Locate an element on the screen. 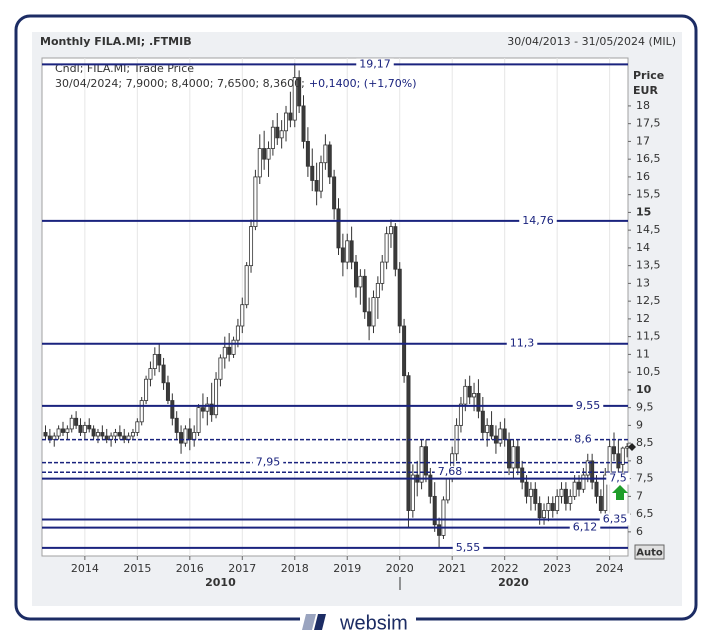  y-tick-label: 7 is located at coordinates (639, 495).